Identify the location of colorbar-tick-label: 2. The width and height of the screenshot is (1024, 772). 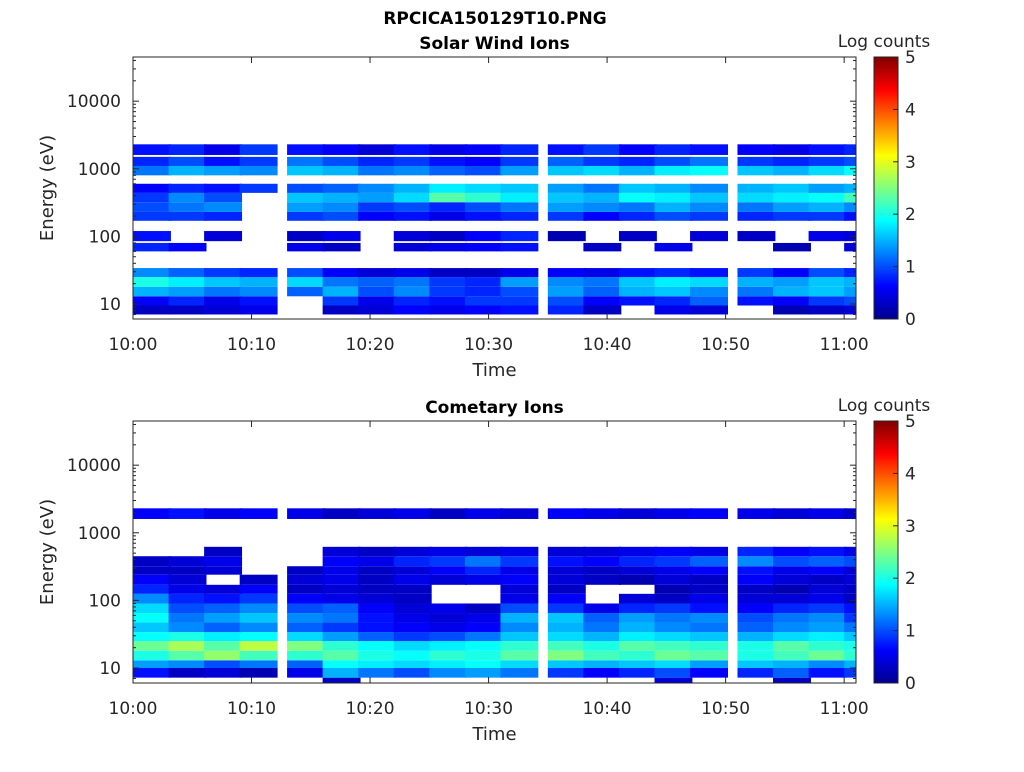
(910, 579).